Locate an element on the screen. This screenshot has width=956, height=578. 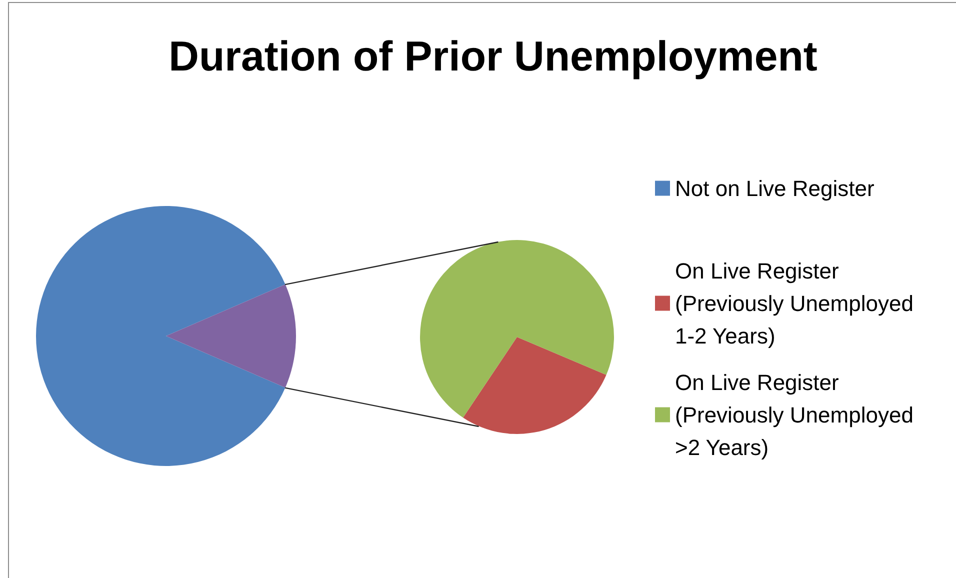
legend-label: On Live Register (Previously Unemployed 1-2 Years) is located at coordinates (794, 303).